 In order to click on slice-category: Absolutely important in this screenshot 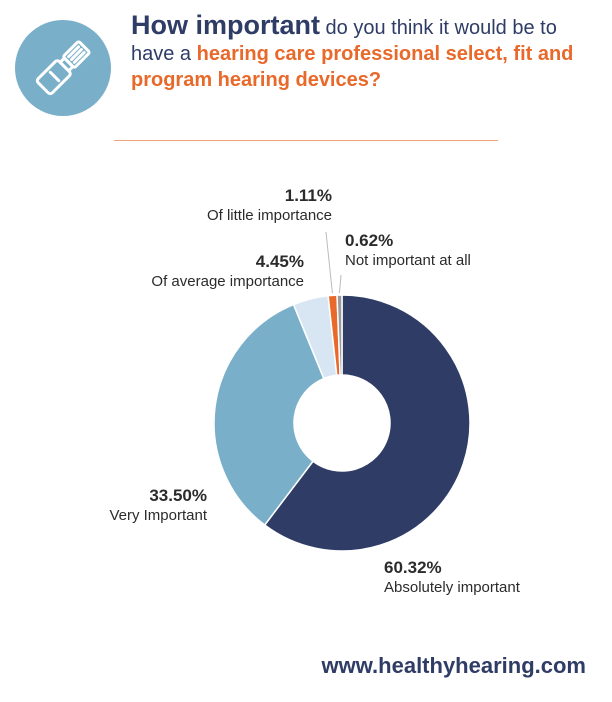, I will do `click(452, 587)`.